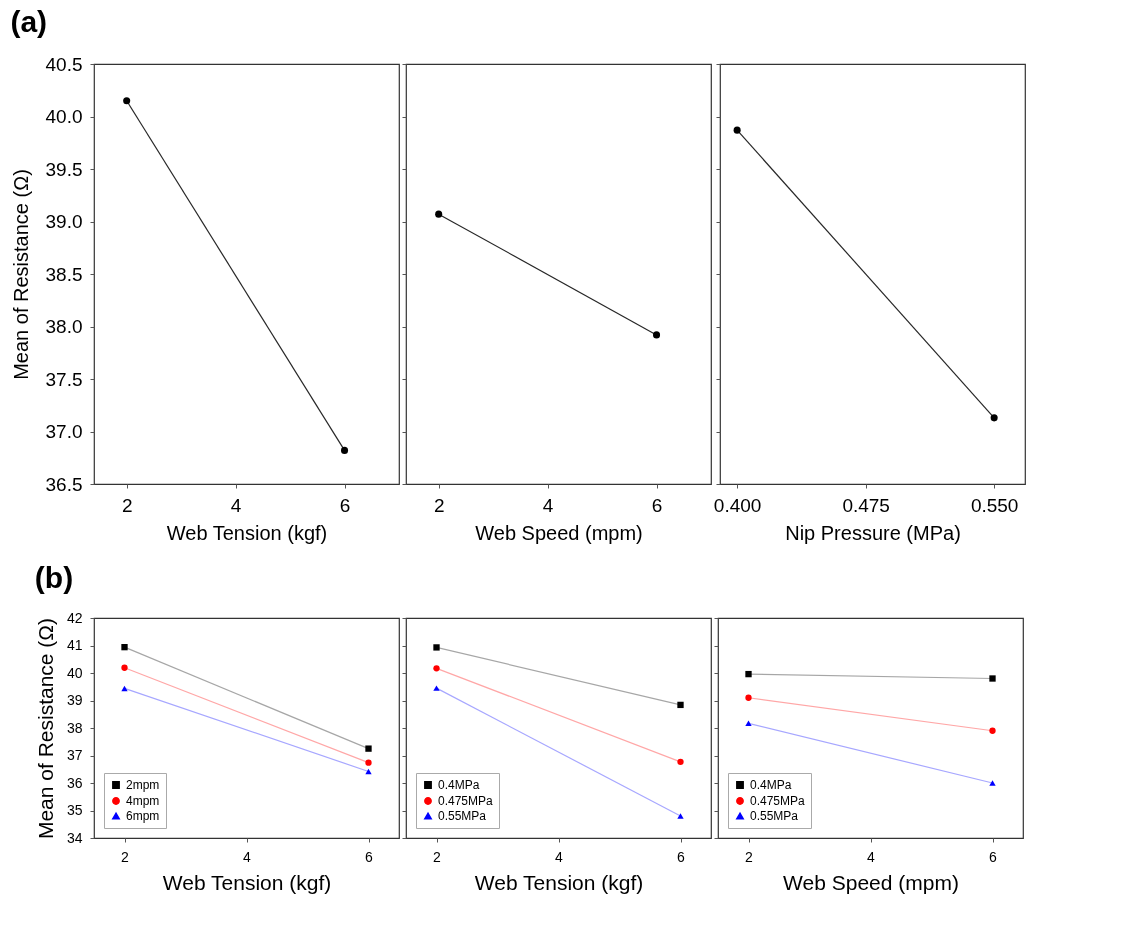  Describe the element at coordinates (74, 810) in the screenshot. I see `y-tick-label: 35` at that location.